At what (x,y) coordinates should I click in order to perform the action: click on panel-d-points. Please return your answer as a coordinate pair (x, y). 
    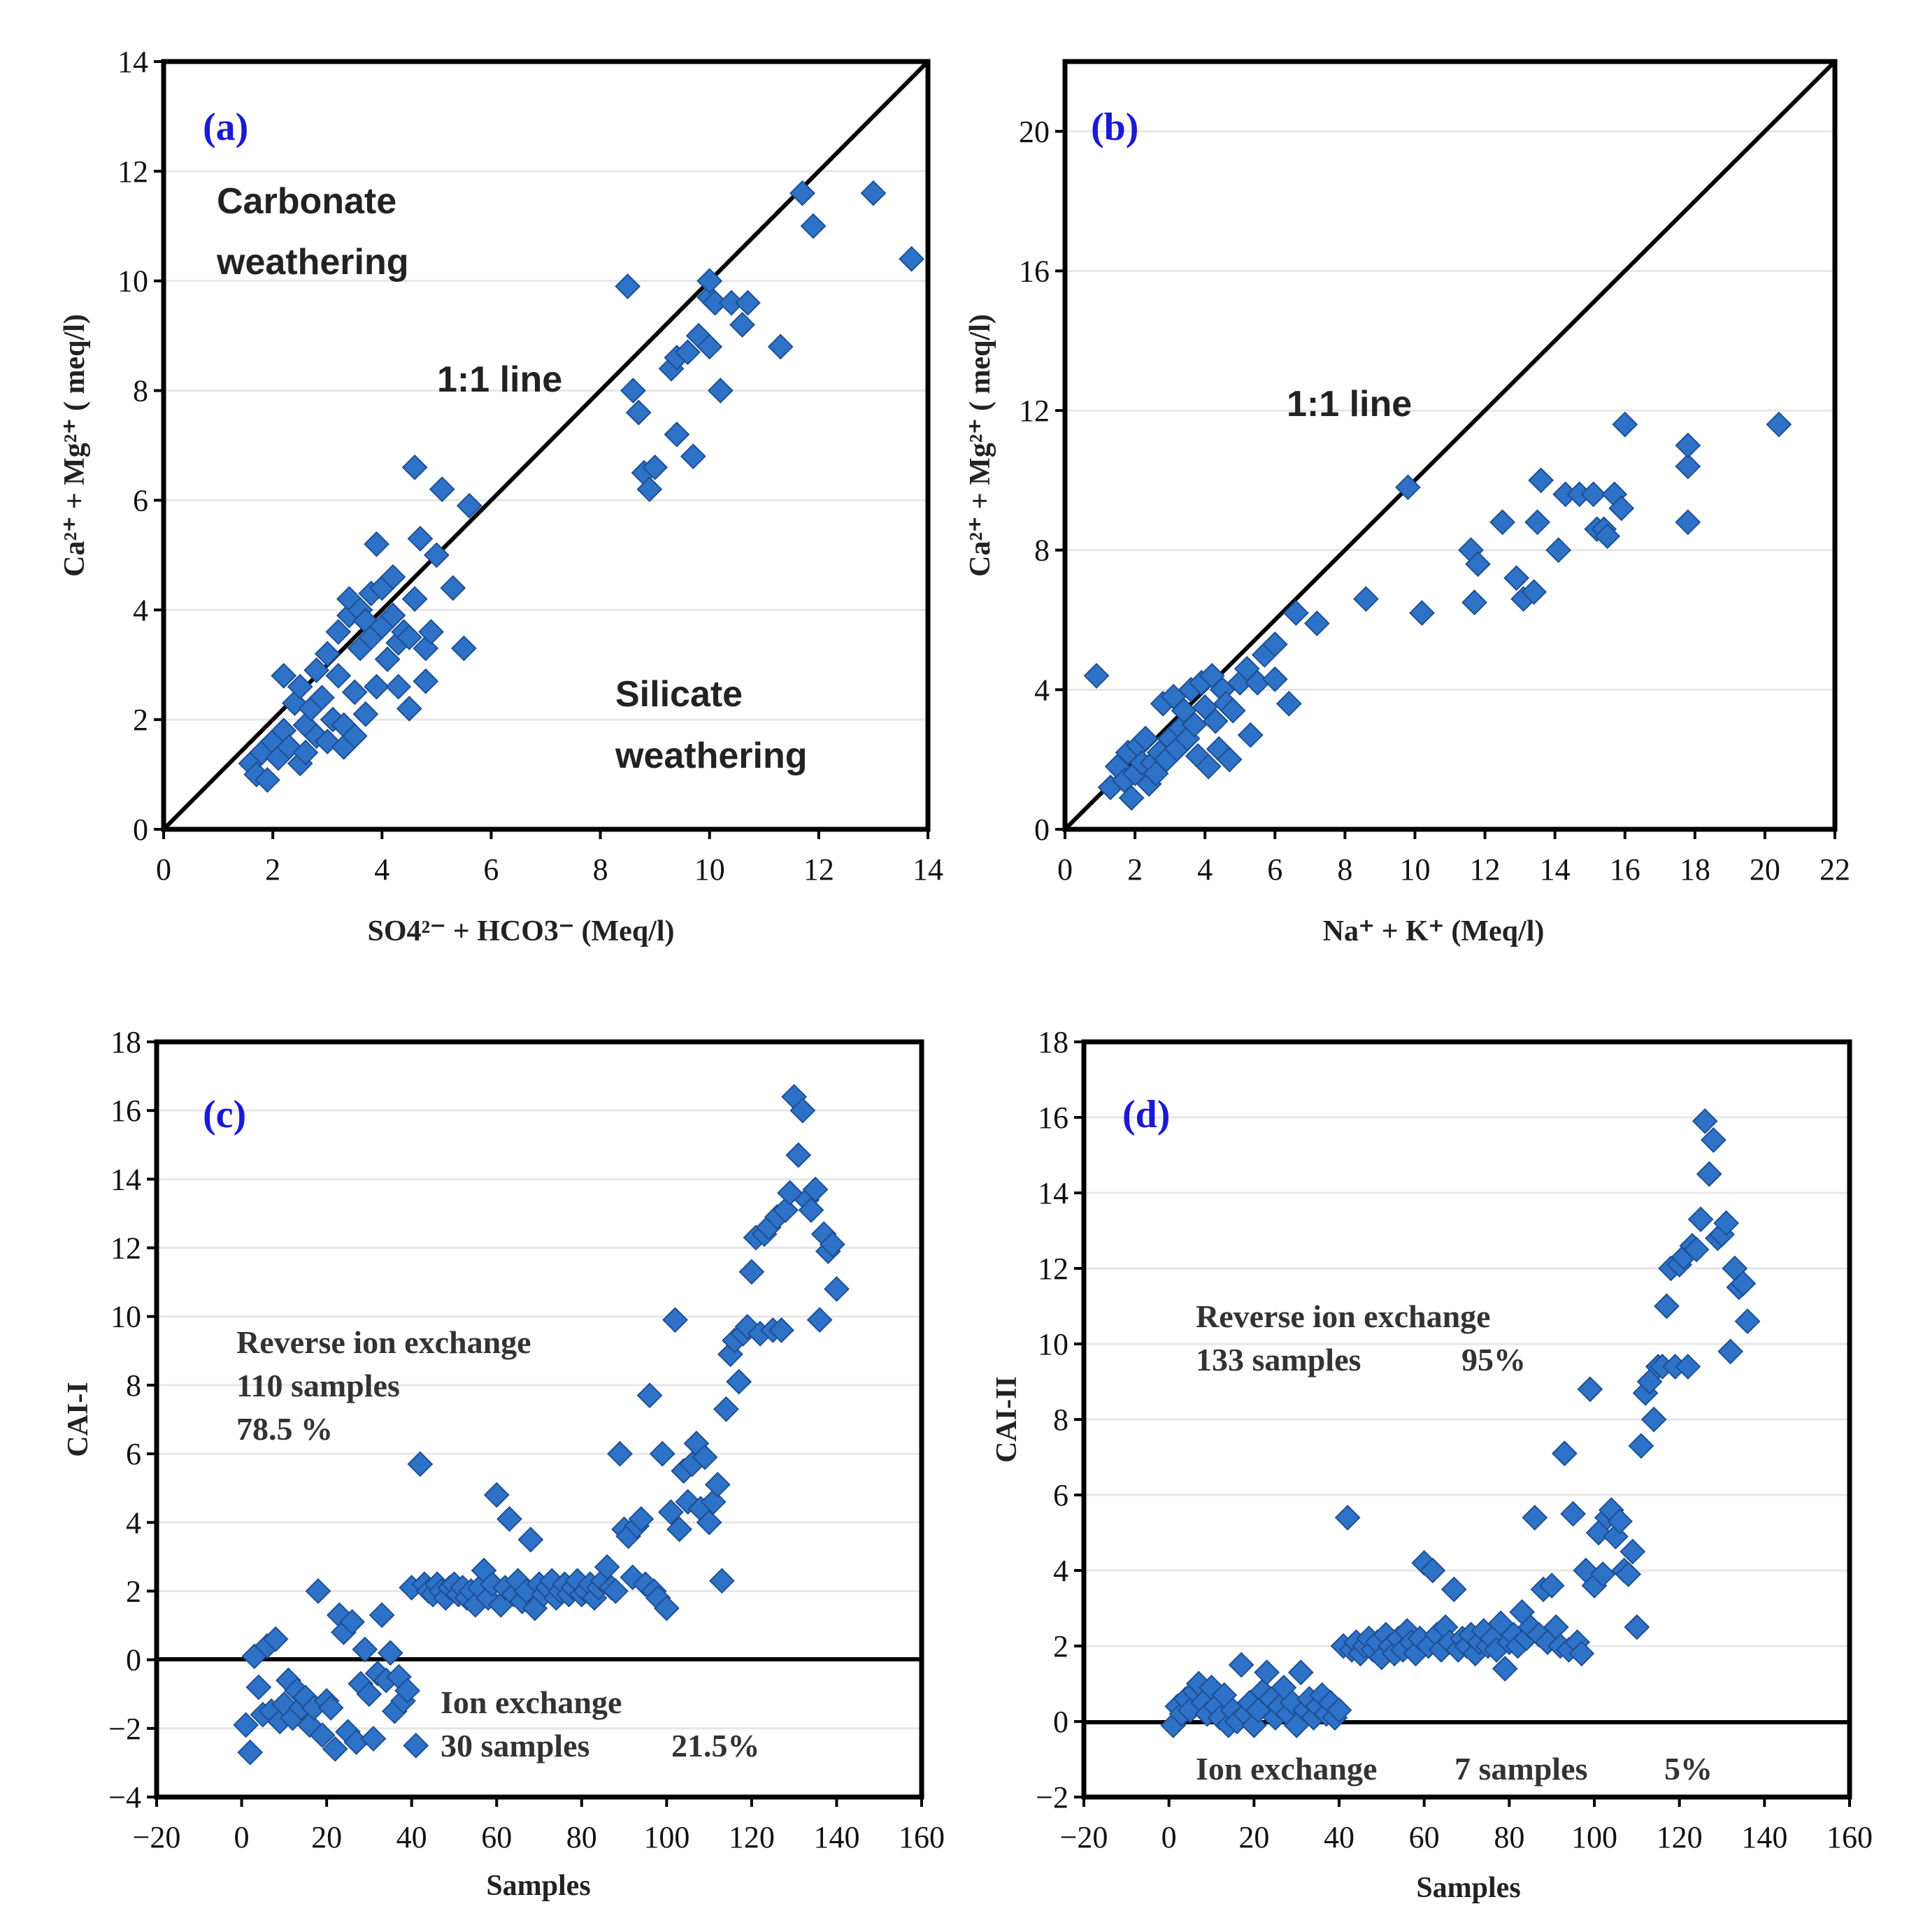
    Looking at the image, I should click on (1460, 1423).